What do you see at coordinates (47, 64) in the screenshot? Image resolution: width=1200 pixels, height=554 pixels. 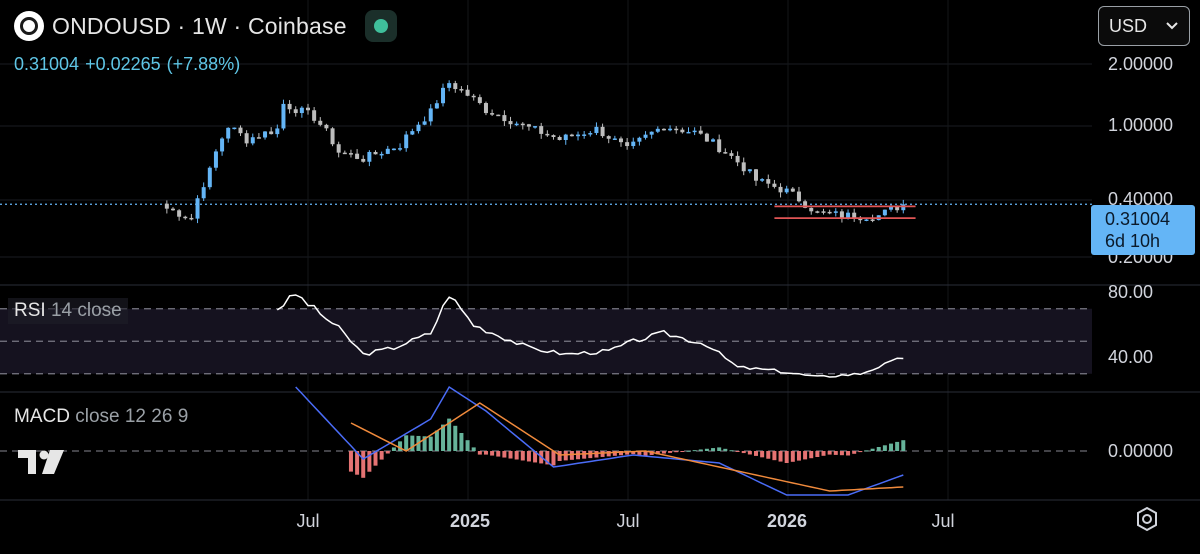 I see `last-price: 0.31004` at bounding box center [47, 64].